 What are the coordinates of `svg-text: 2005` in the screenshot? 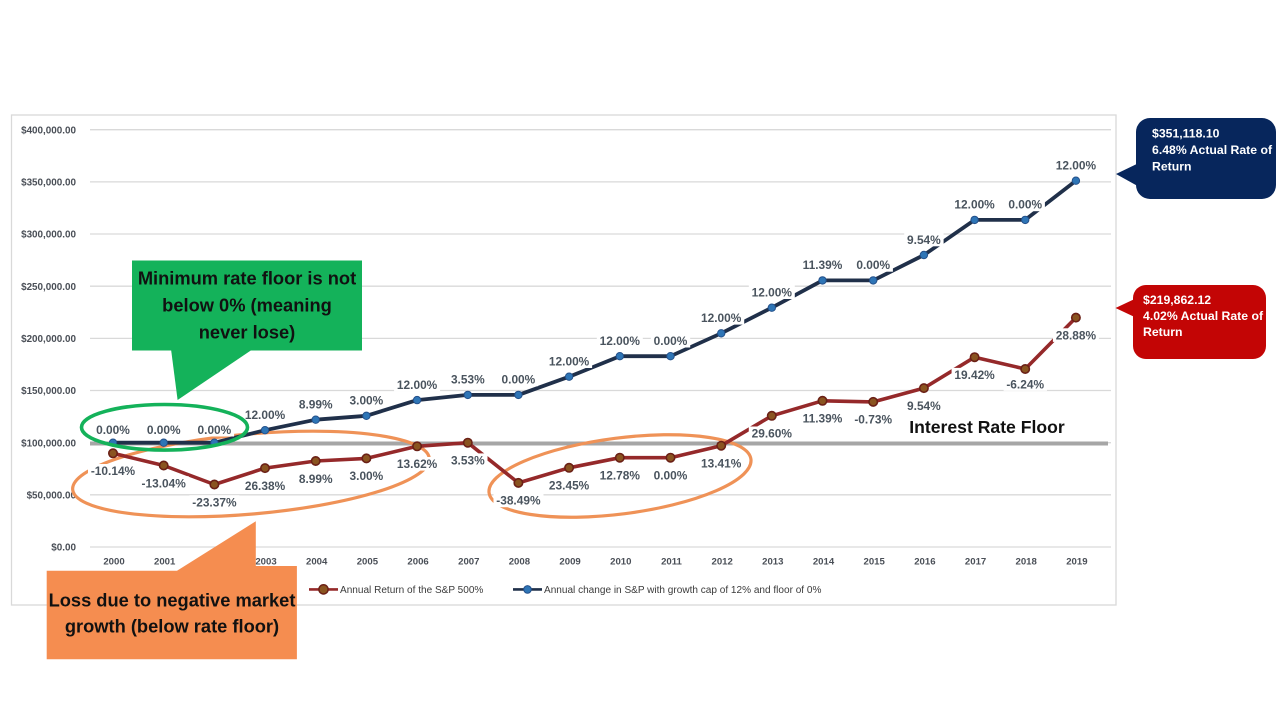 It's located at (368, 562).